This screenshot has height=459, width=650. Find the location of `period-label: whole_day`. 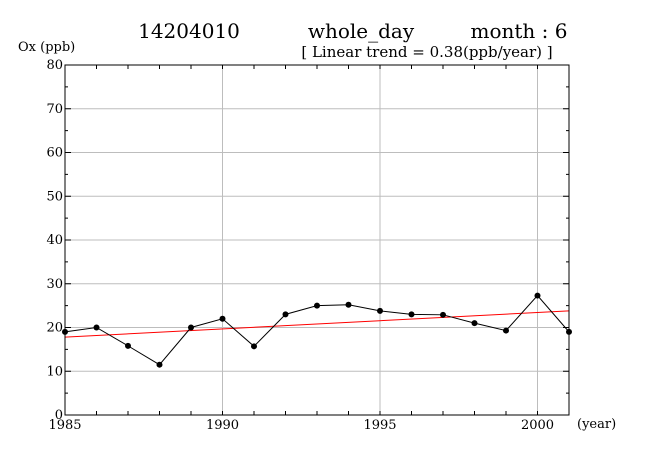

period-label: whole_day is located at coordinates (361, 31).